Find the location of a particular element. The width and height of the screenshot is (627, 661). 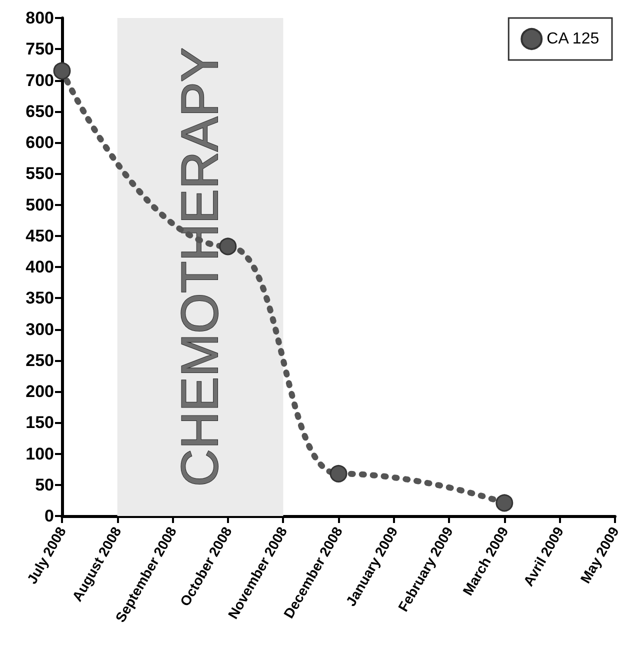

y-tick-label: 700 is located at coordinates (40, 80).